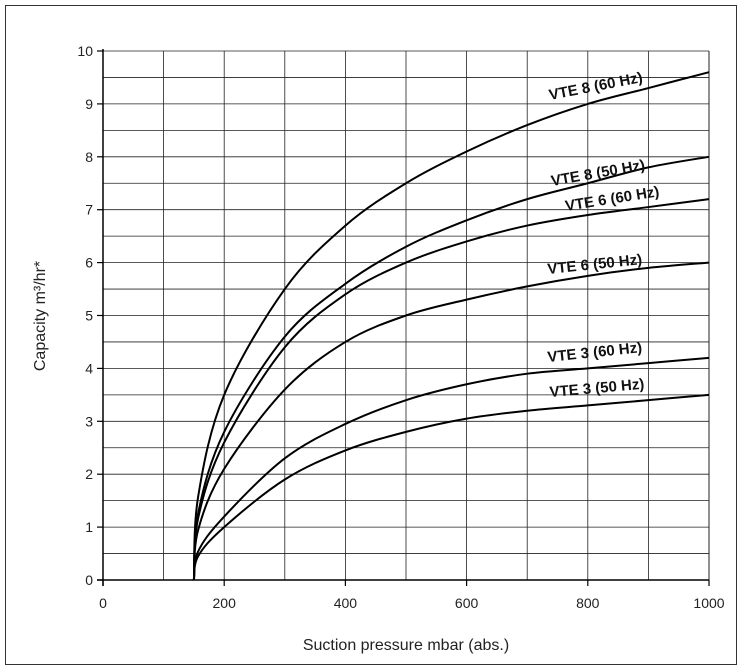 The width and height of the screenshot is (744, 672). I want to click on y-tick-label: 10, so click(85, 51).